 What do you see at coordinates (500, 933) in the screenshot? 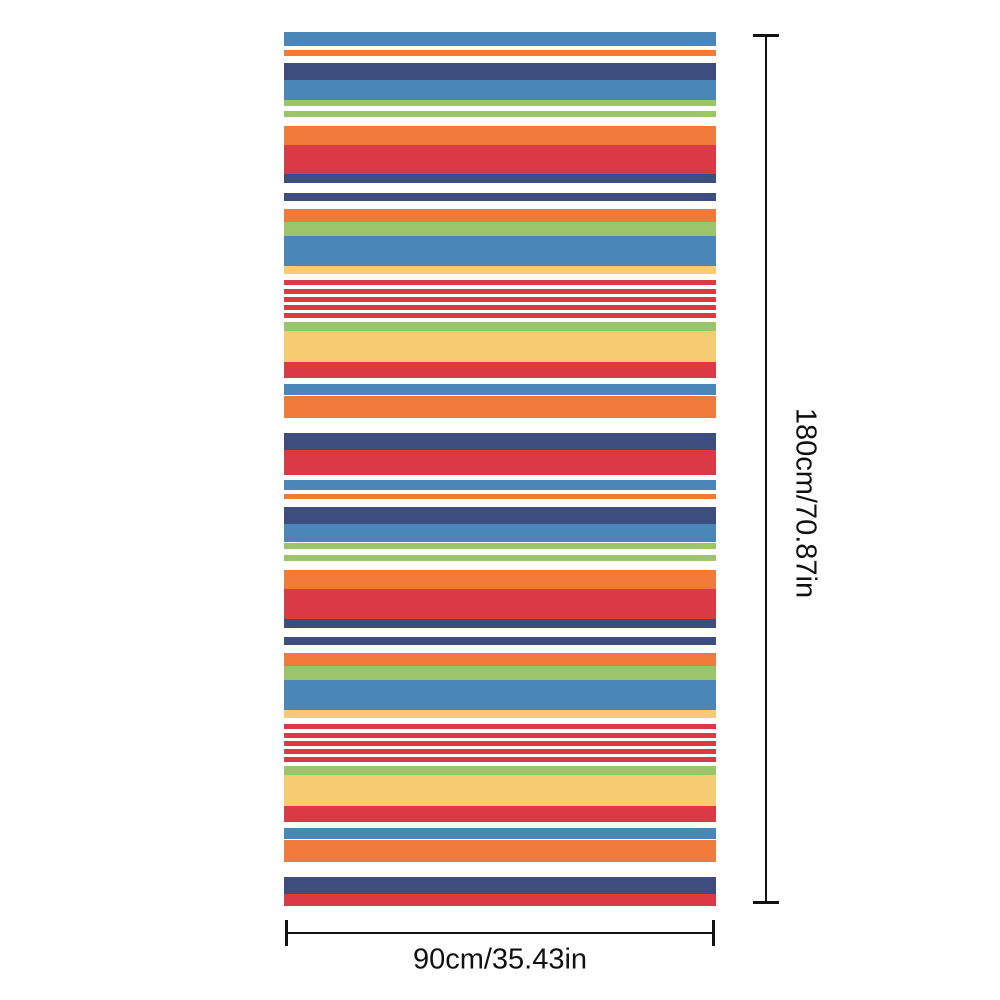
I see `width-dimension-line` at bounding box center [500, 933].